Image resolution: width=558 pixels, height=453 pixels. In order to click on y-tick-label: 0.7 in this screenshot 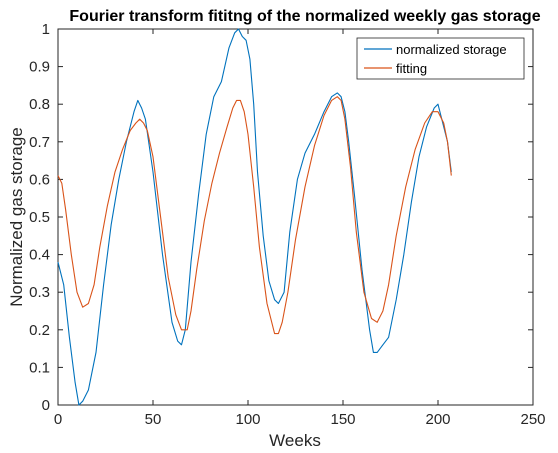, I will do `click(39, 142)`.